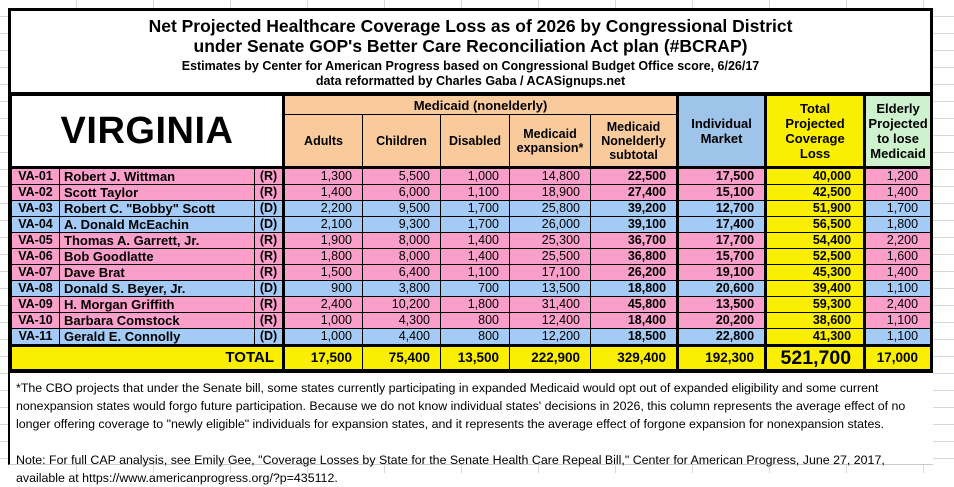 This screenshot has height=487, width=954. Describe the element at coordinates (475, 272) in the screenshot. I see `disabled-cell: 1,100` at that location.